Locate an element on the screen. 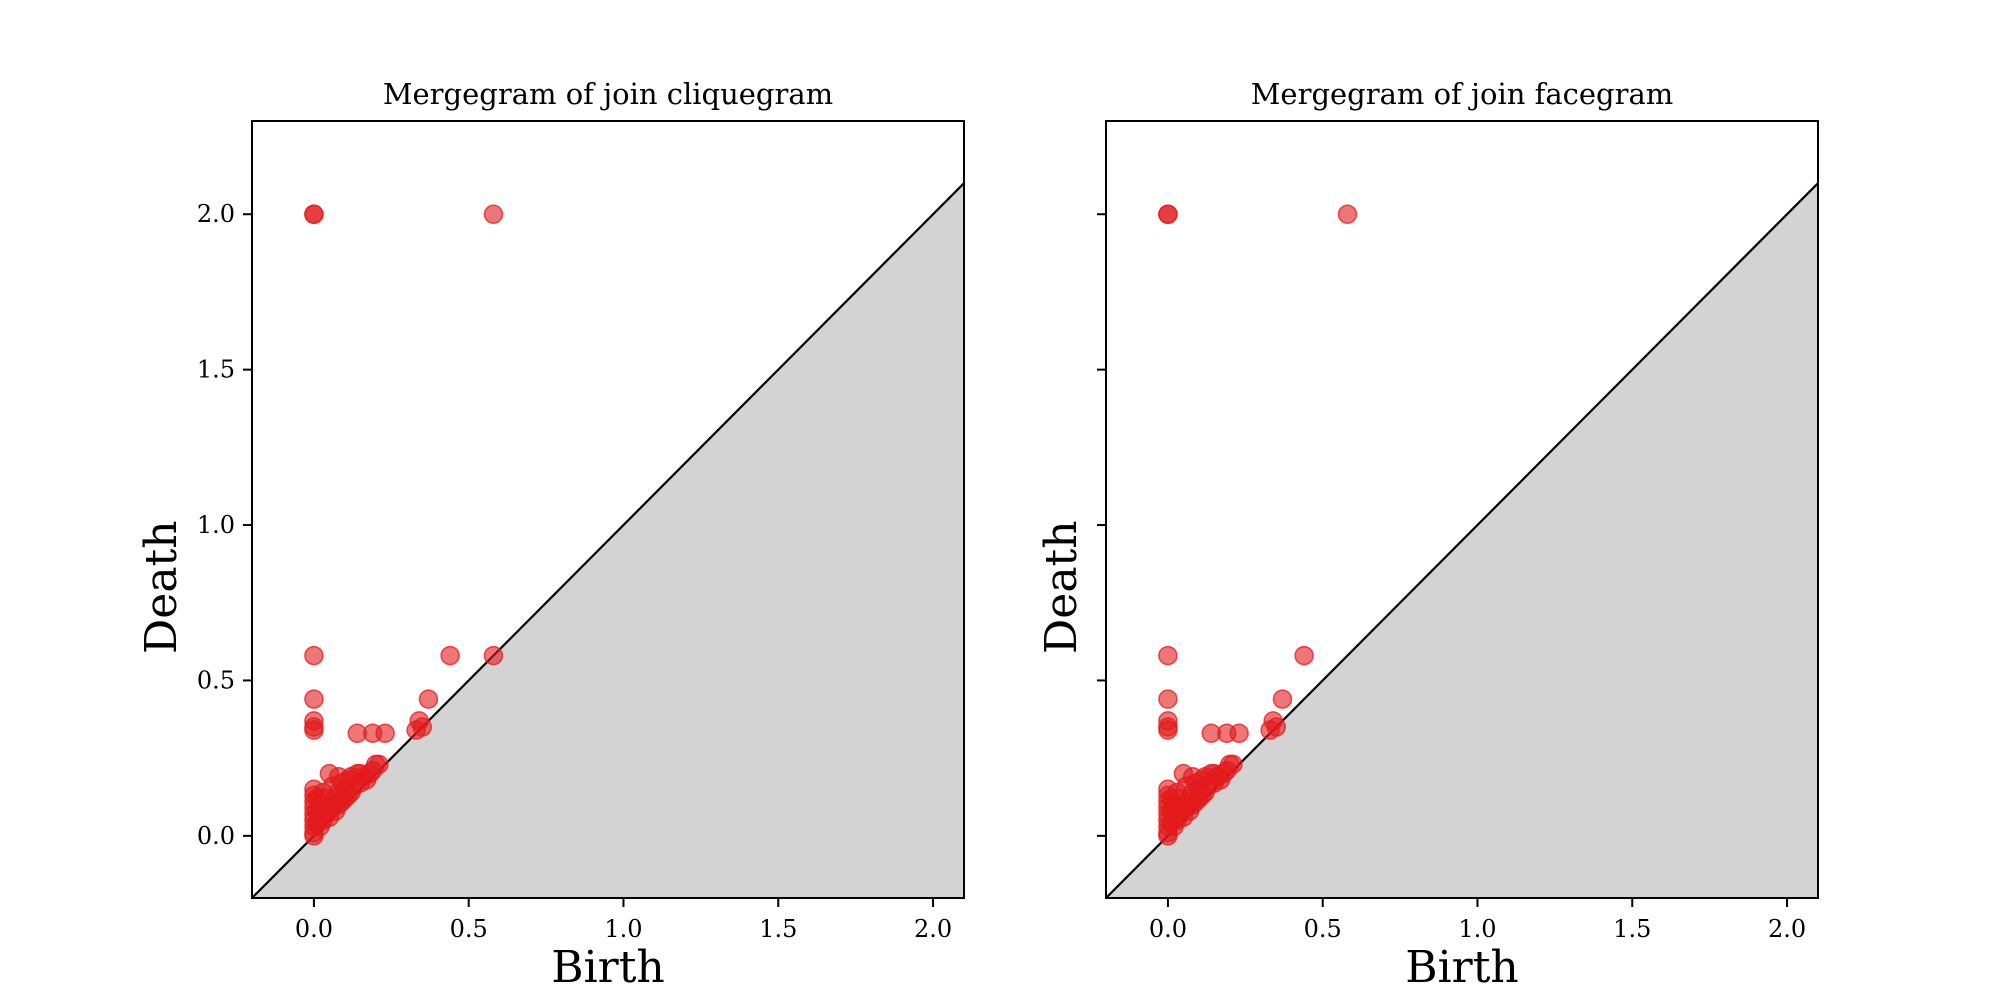 The height and width of the screenshot is (1000, 2000). chart-title: Mergegram of join facegram is located at coordinates (1462, 94).